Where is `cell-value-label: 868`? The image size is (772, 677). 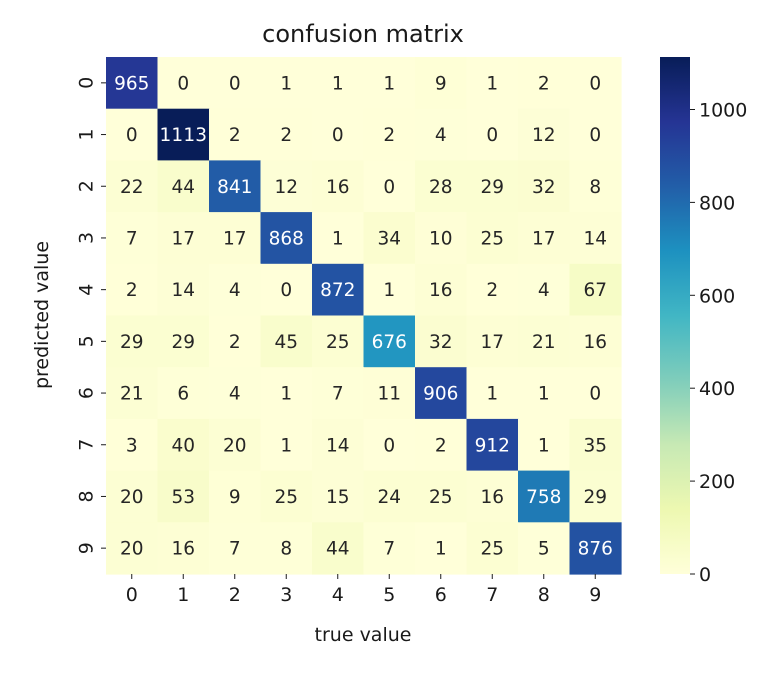 cell-value-label: 868 is located at coordinates (286, 238).